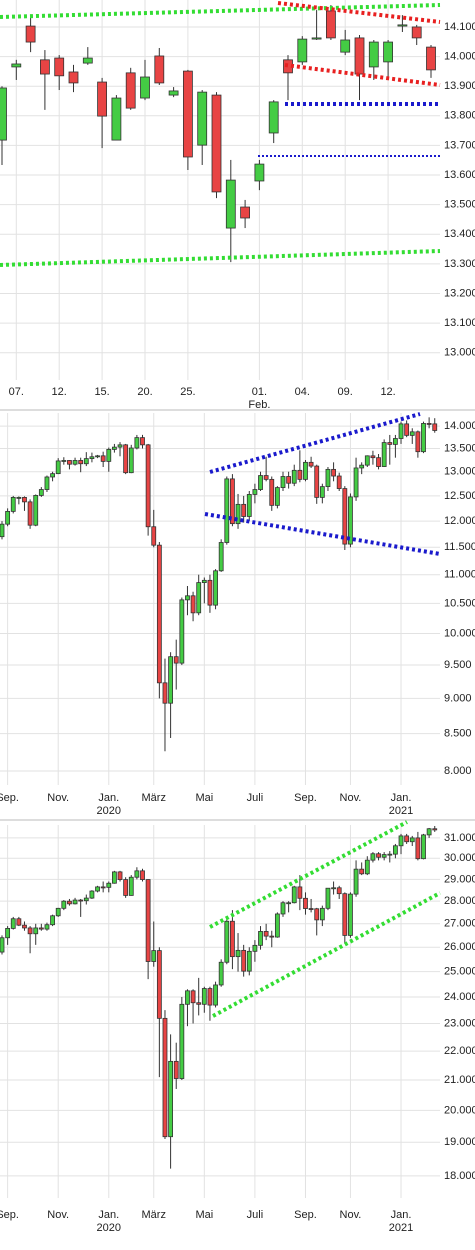 Image resolution: width=475 pixels, height=1250 pixels. Describe the element at coordinates (458, 734) in the screenshot. I see `y-tick-label: 8.500` at that location.